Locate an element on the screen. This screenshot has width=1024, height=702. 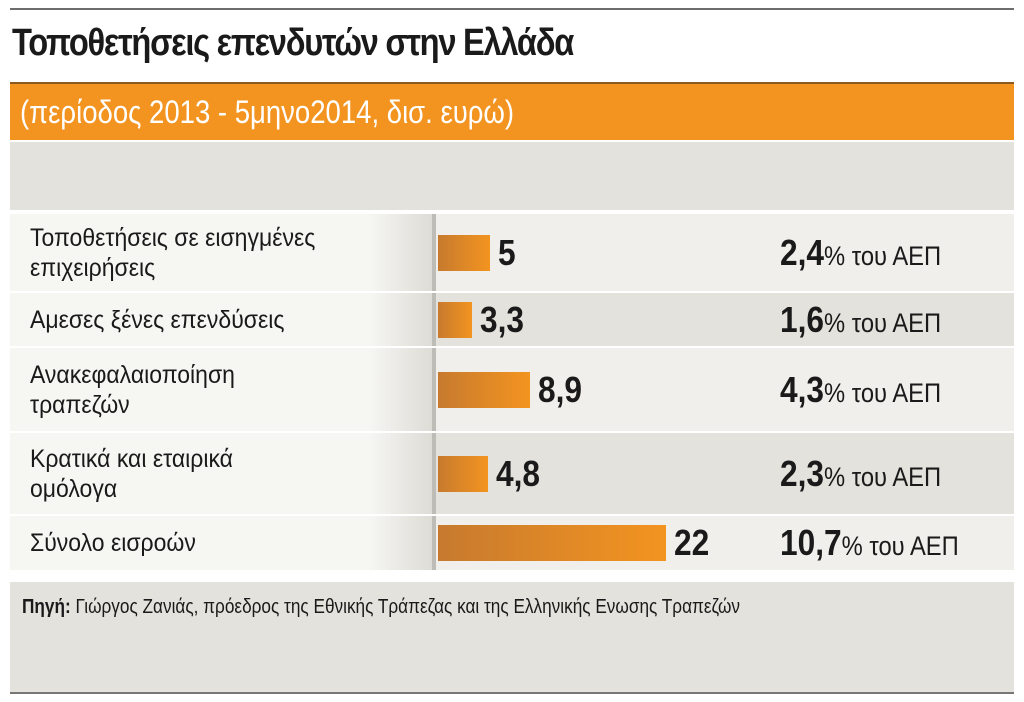
source-label: Πηγή: is located at coordinates (46, 607).